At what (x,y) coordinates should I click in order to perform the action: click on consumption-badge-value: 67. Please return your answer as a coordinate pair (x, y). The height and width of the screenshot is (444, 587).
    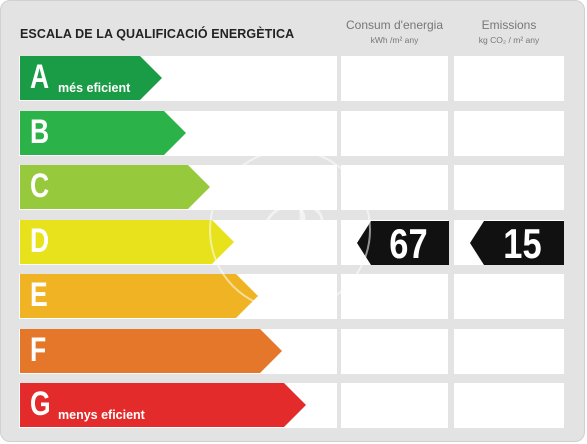
    Looking at the image, I should click on (408, 243).